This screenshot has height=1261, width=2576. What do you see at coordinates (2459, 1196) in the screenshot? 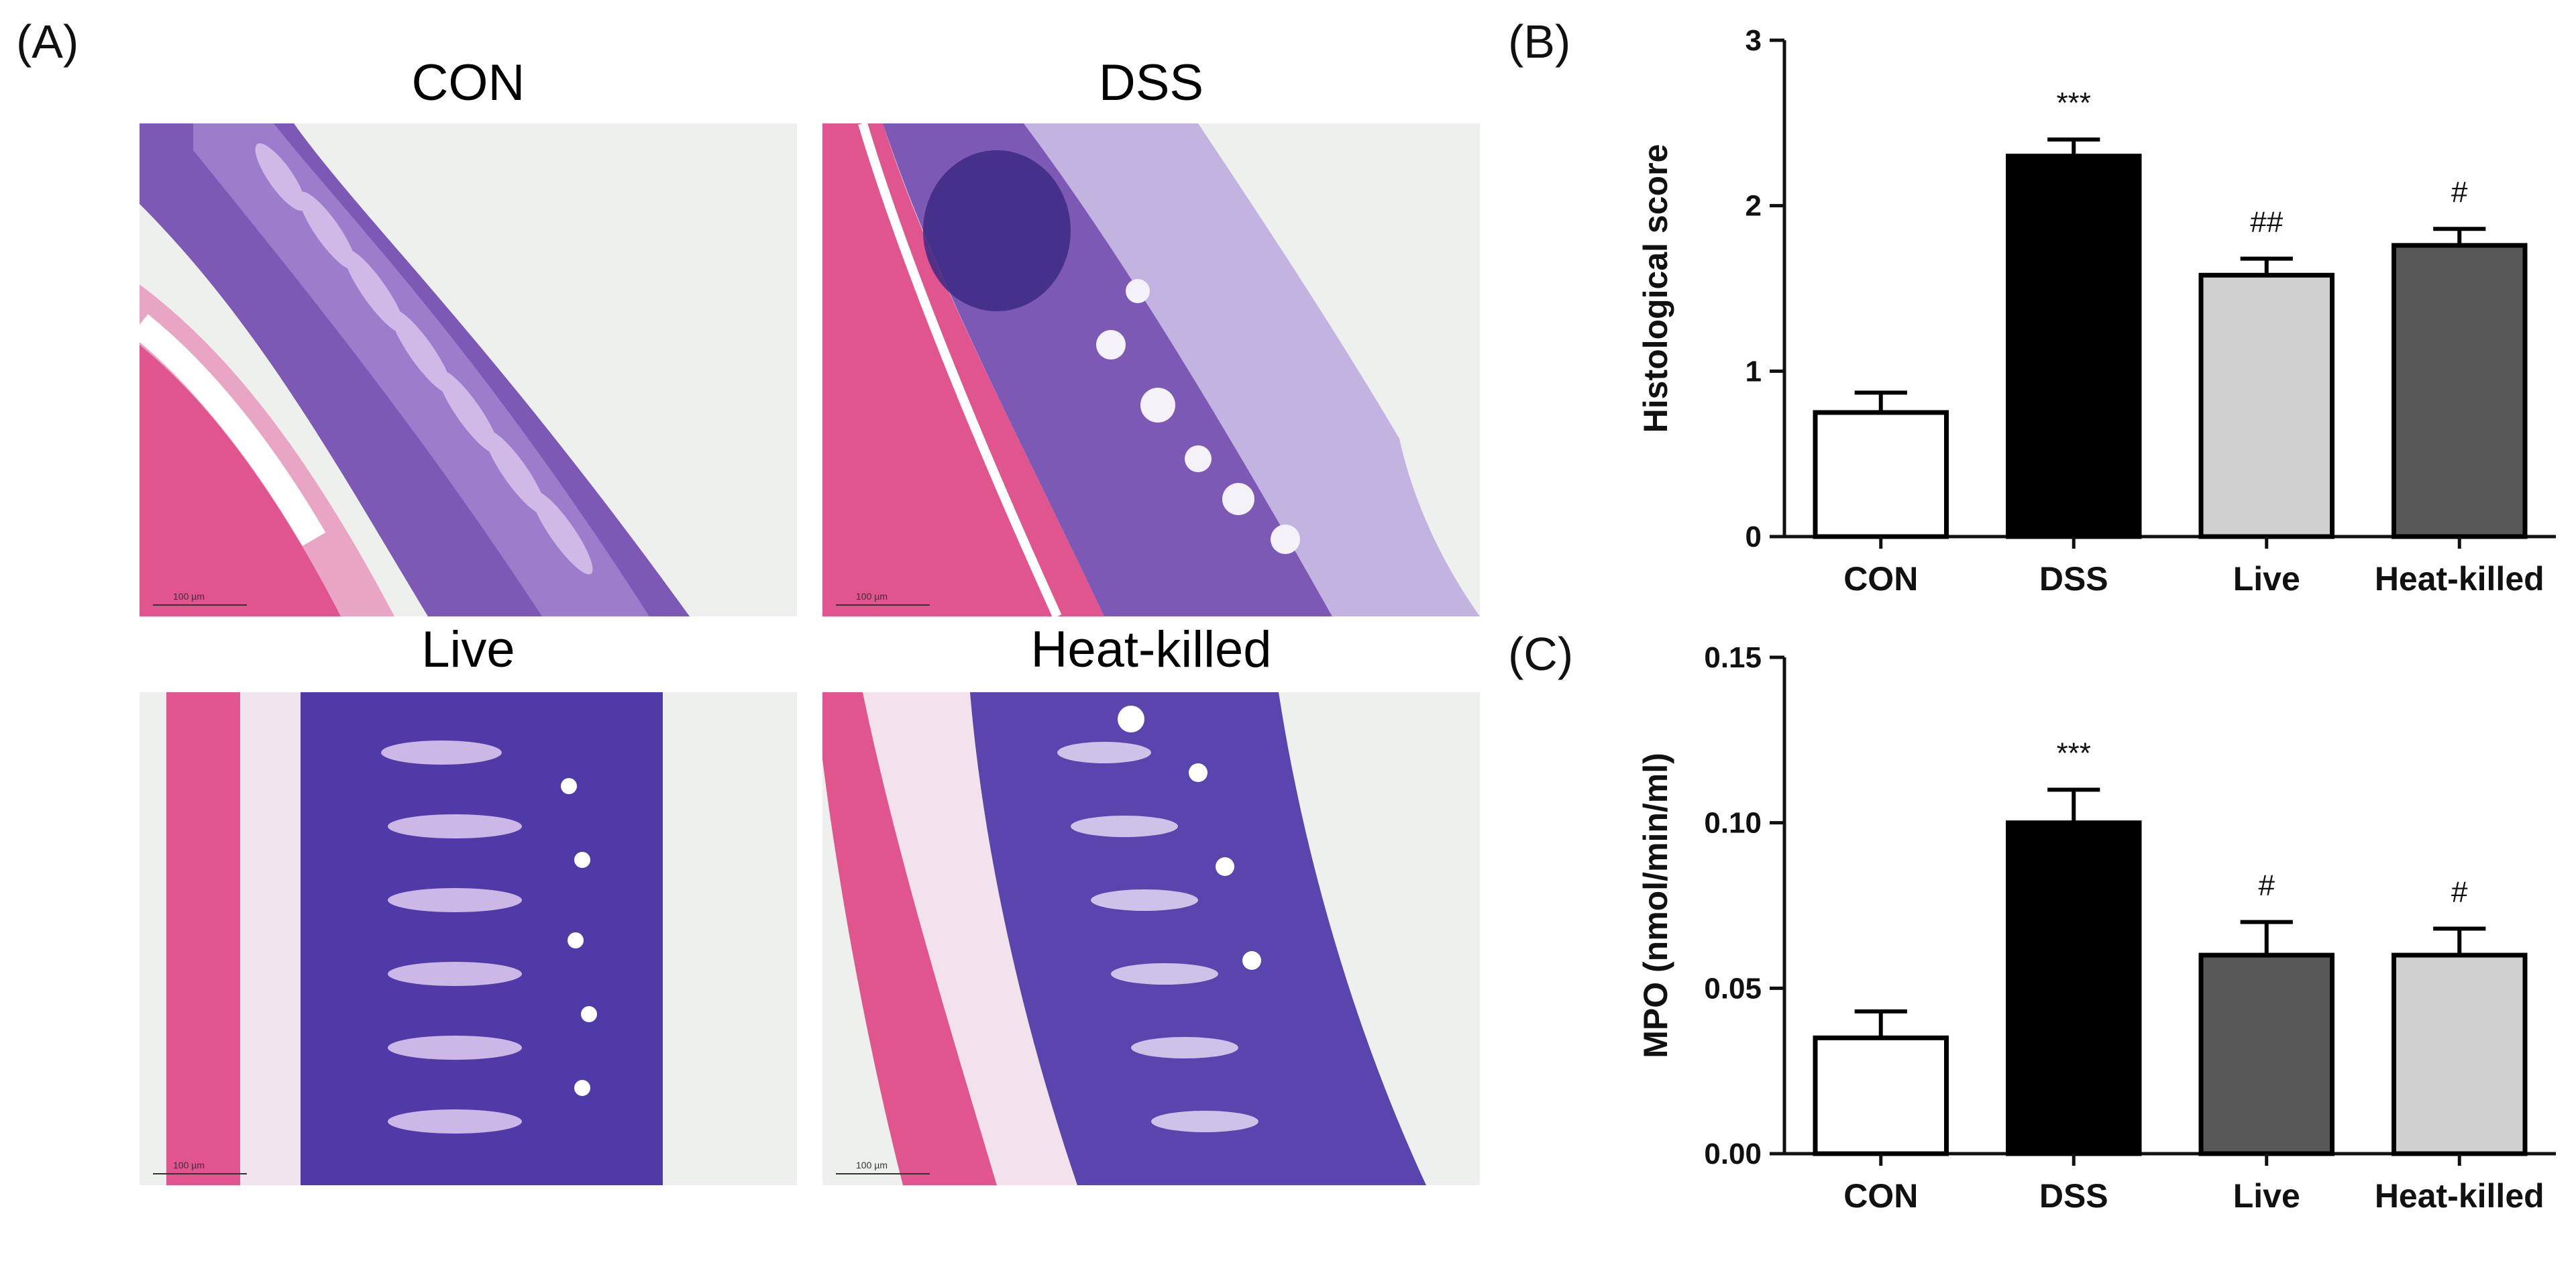
I see `mpo-category-label: Heat-killed` at bounding box center [2459, 1196].